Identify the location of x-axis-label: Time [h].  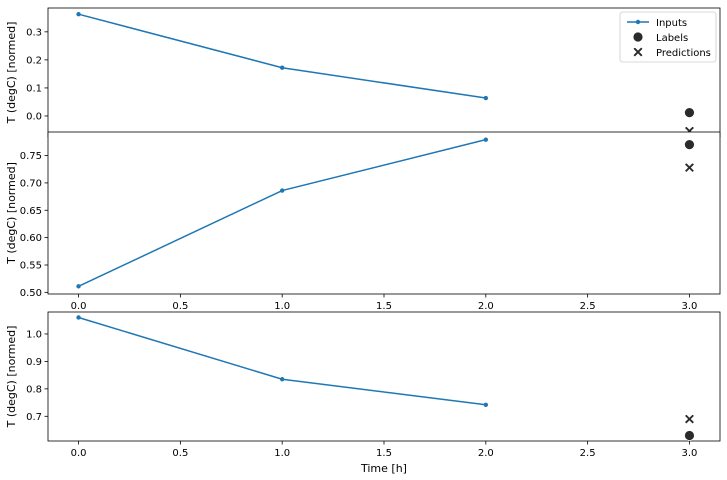
(383, 468).